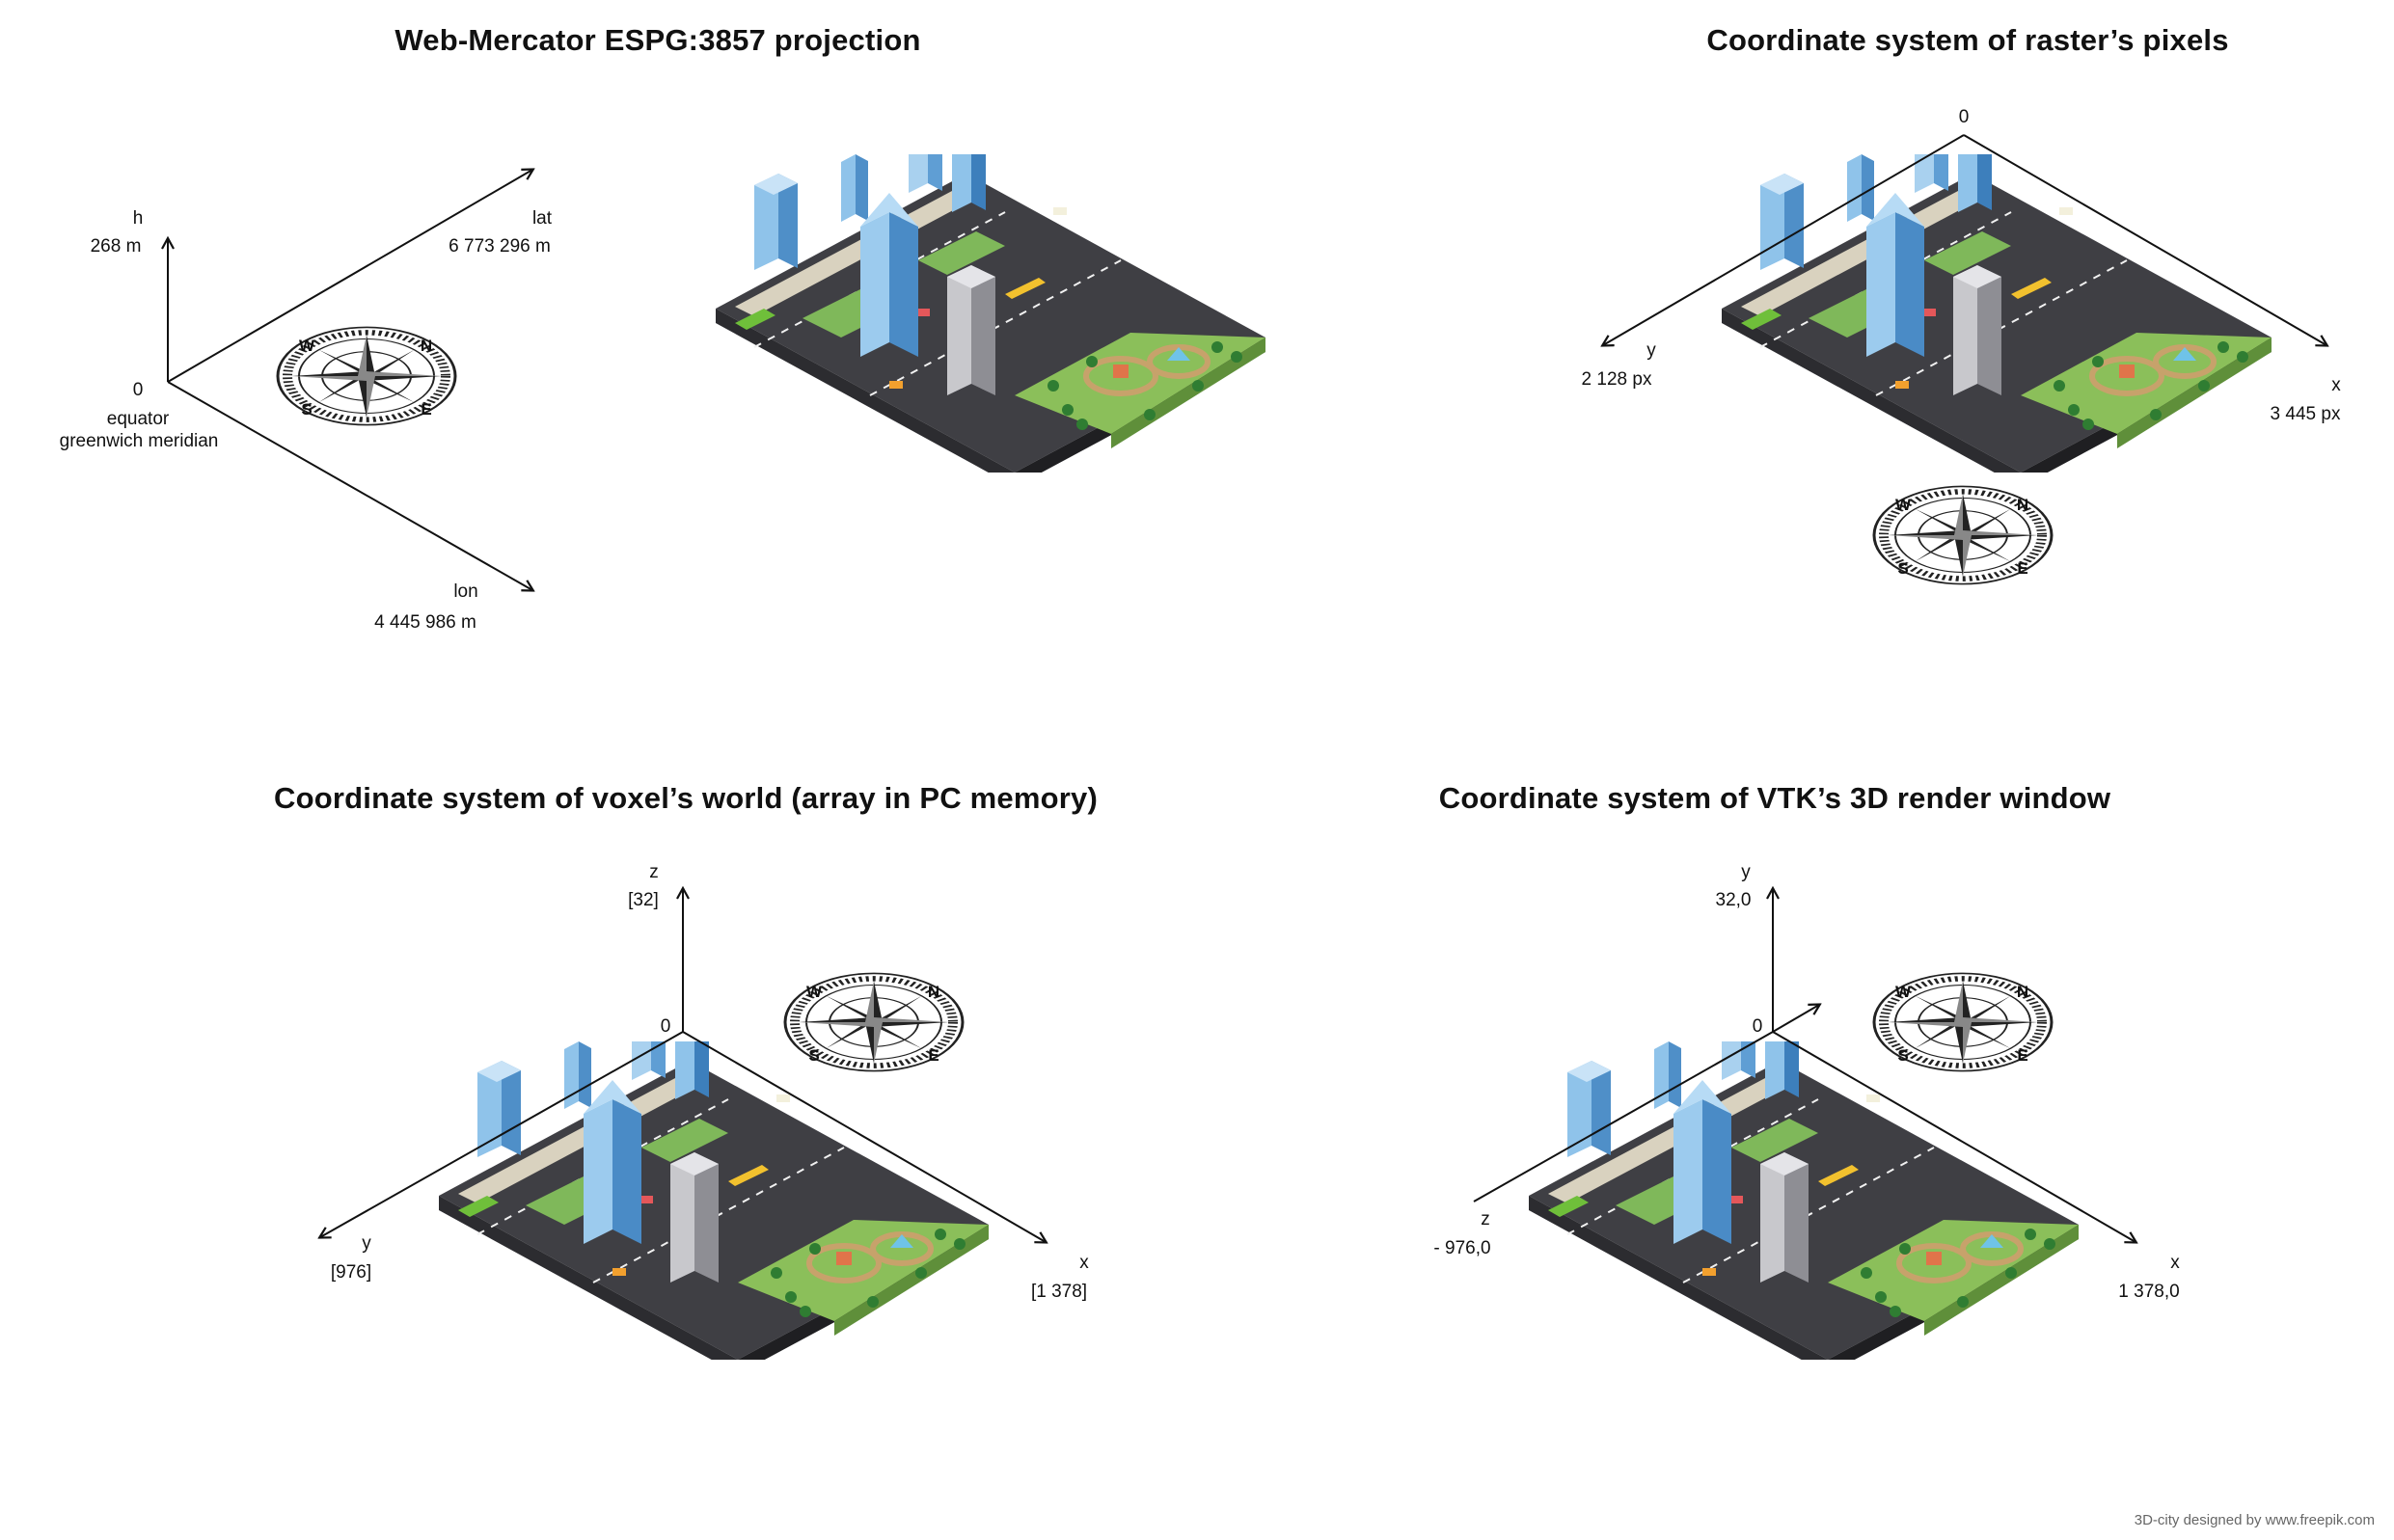  Describe the element at coordinates (1462, 1248) in the screenshot. I see `z-axis-value: - 976,0` at that location.